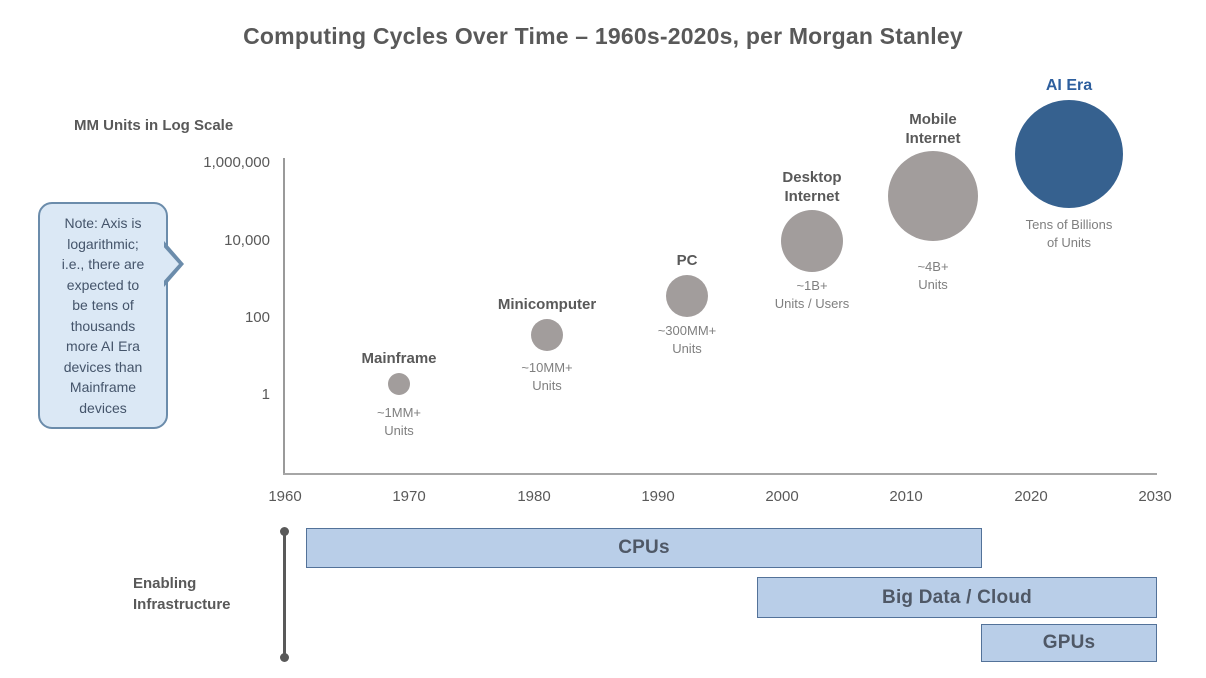  What do you see at coordinates (399, 384) in the screenshot?
I see `bubble-mainframe` at bounding box center [399, 384].